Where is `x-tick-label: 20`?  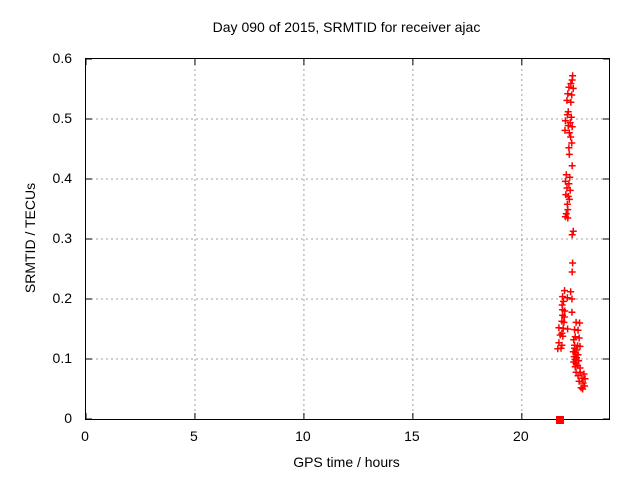 x-tick-label: 20 is located at coordinates (521, 436).